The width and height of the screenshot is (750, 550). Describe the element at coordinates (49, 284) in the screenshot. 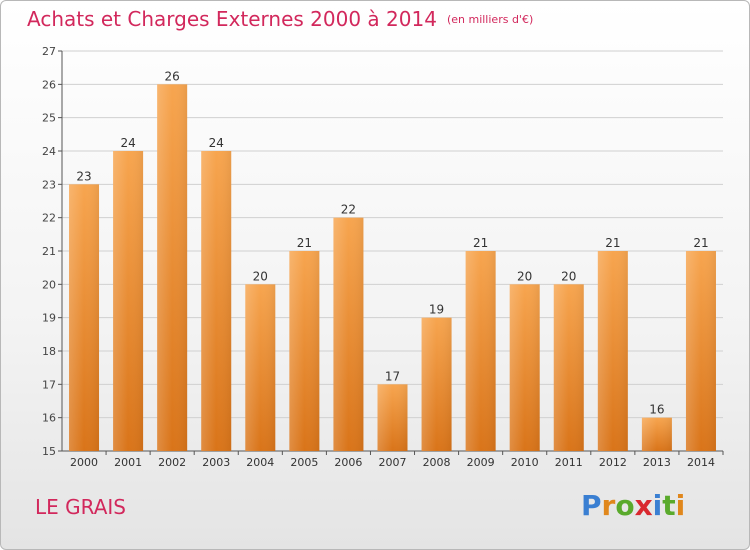

I see `y-tick-label: 20` at that location.